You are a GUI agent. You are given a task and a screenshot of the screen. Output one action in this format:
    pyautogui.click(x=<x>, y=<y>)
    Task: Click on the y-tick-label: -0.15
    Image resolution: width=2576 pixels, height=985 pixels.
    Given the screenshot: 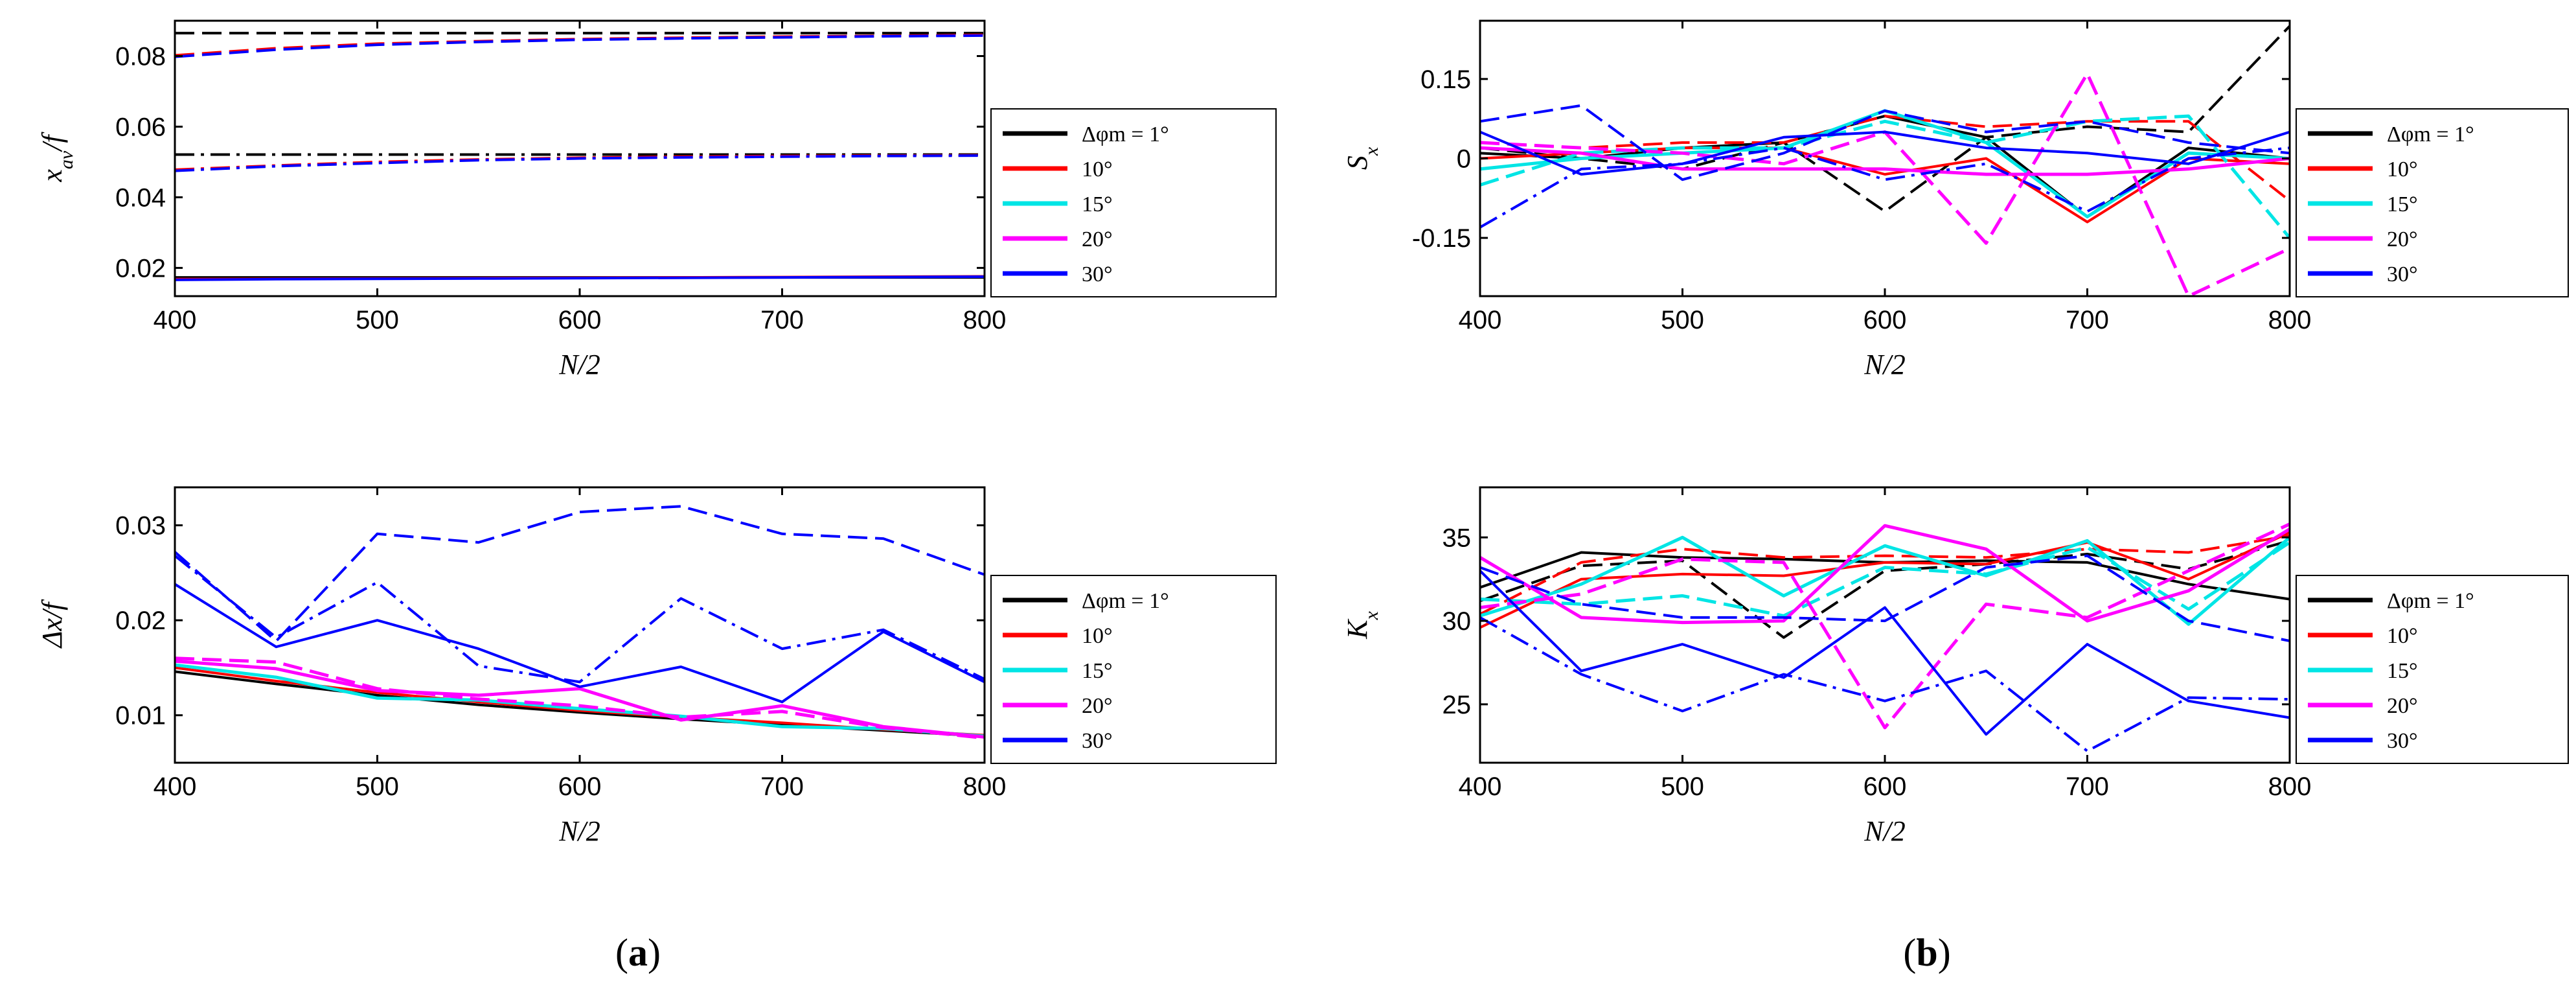 What is the action you would take?
    pyautogui.click(x=1441, y=238)
    